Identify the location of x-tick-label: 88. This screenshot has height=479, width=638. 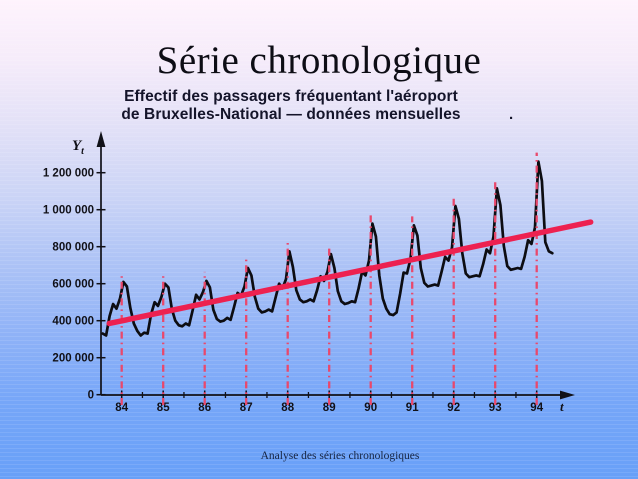
(287, 408).